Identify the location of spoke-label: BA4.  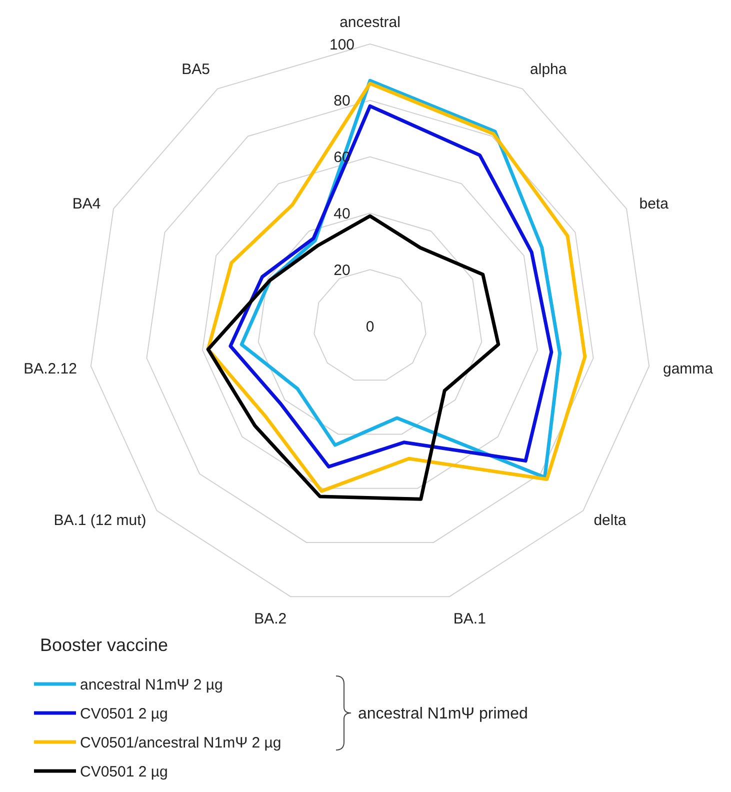
(86, 203).